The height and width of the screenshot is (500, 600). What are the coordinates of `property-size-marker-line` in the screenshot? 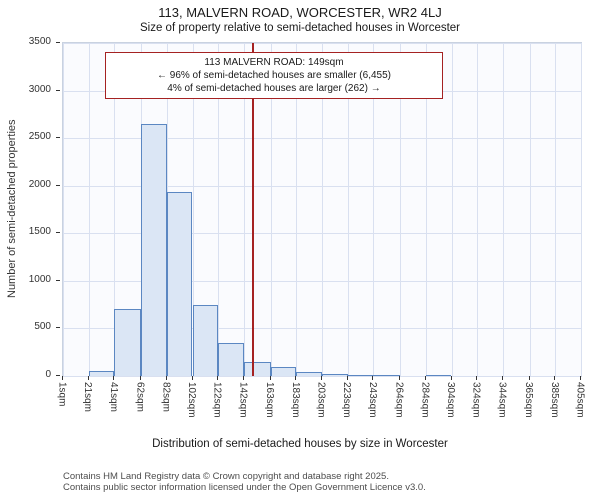 It's located at (252, 209).